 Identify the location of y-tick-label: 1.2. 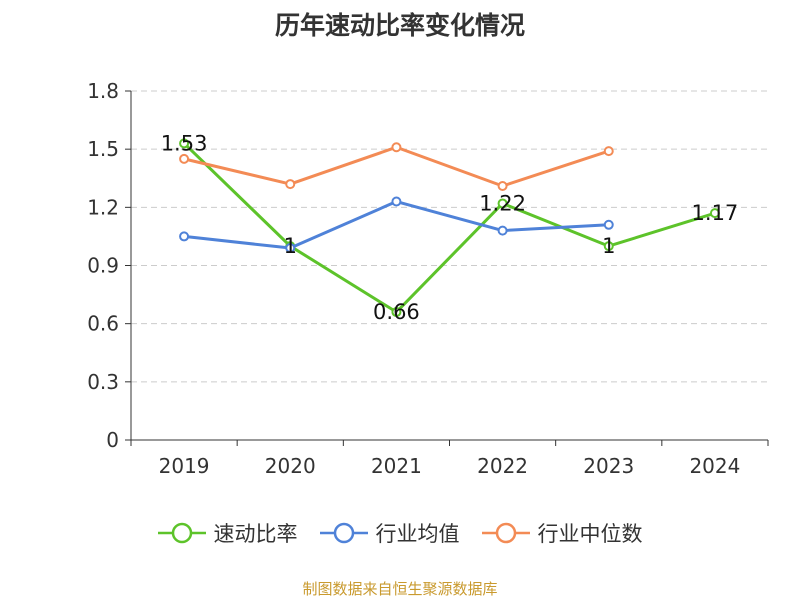
(103, 207).